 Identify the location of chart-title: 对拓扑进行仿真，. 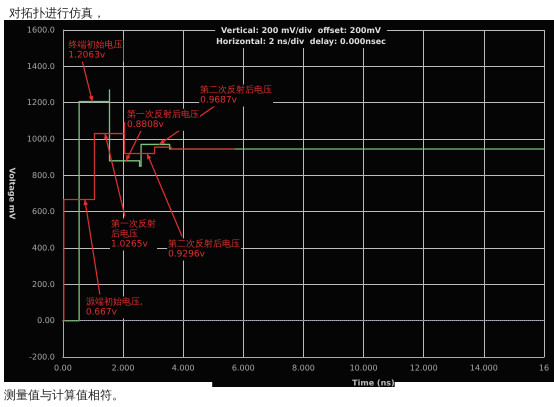
(57, 13).